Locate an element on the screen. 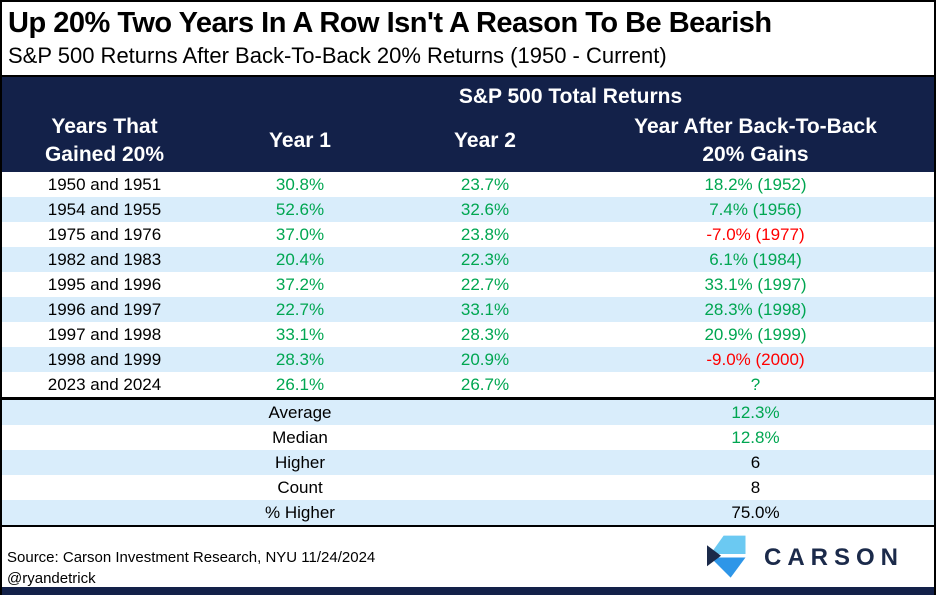 Image resolution: width=936 pixels, height=595 pixels. cell-year-after: 28.3% (1998) is located at coordinates (755, 309).